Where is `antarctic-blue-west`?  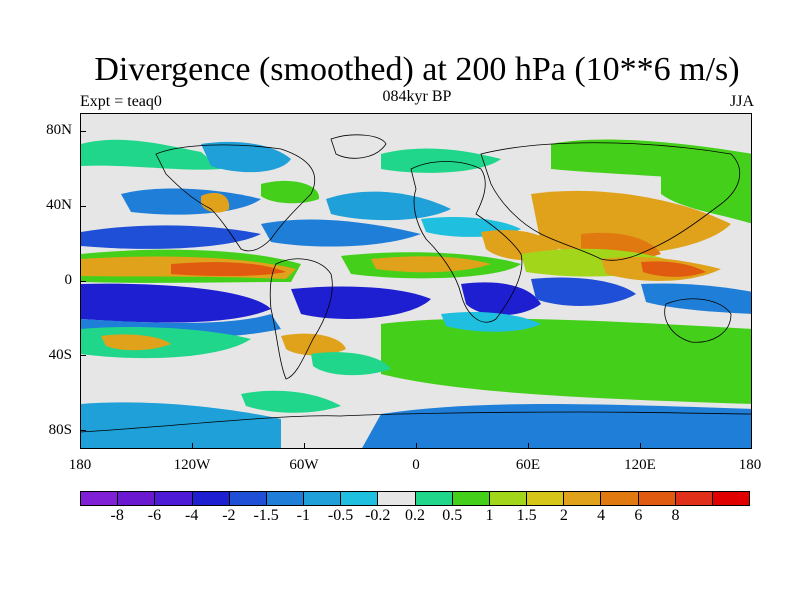 antarctic-blue-west is located at coordinates (181, 425).